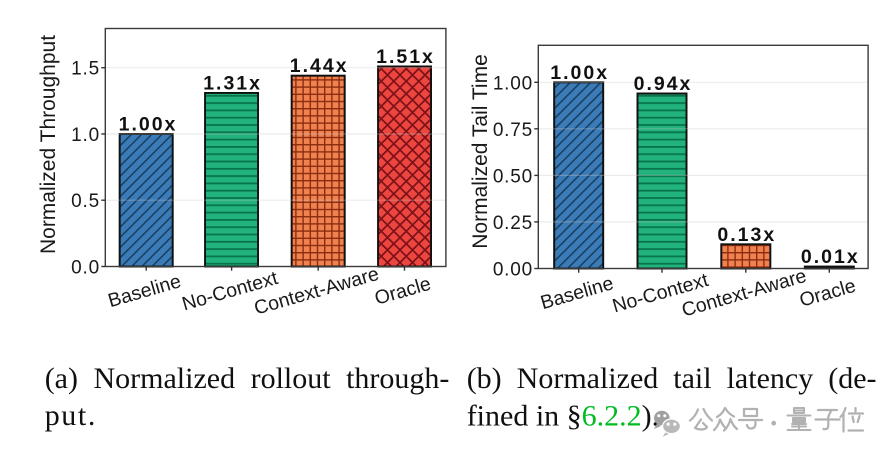 Image resolution: width=892 pixels, height=458 pixels. What do you see at coordinates (247, 378) in the screenshot?
I see `svg-text:(a) Normalized rollout through: (a) Normalized rollout through-` at bounding box center [247, 378].